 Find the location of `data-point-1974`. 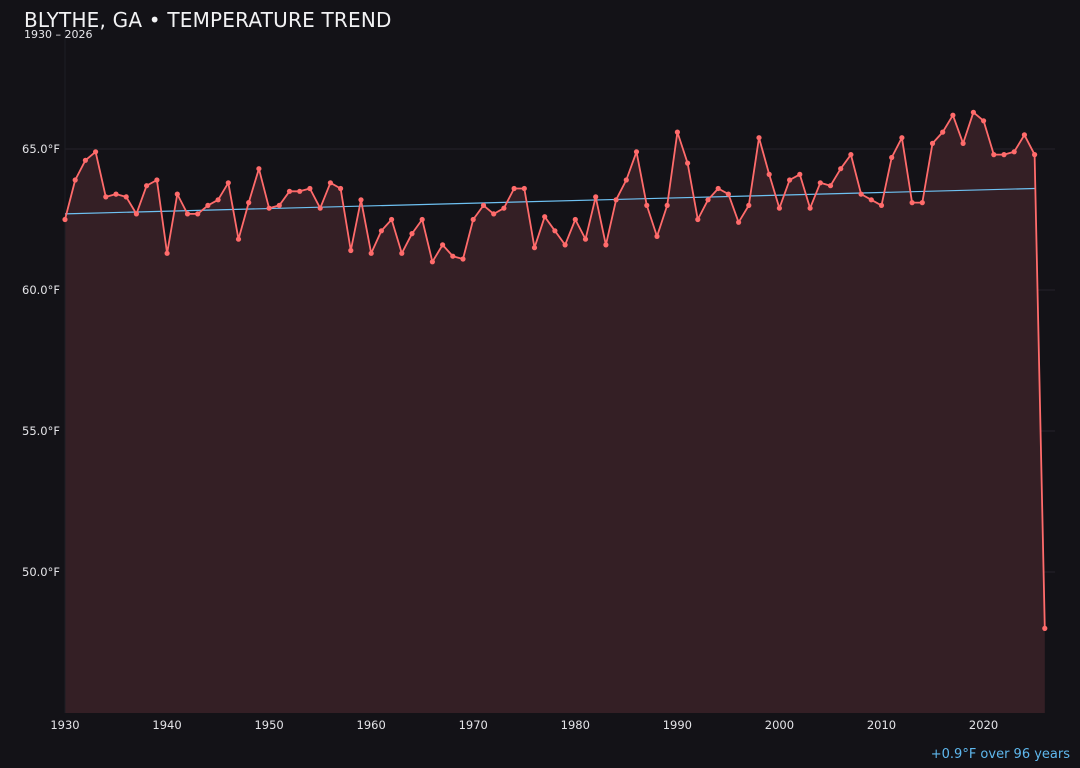

data-point-1974 is located at coordinates (513, 188).